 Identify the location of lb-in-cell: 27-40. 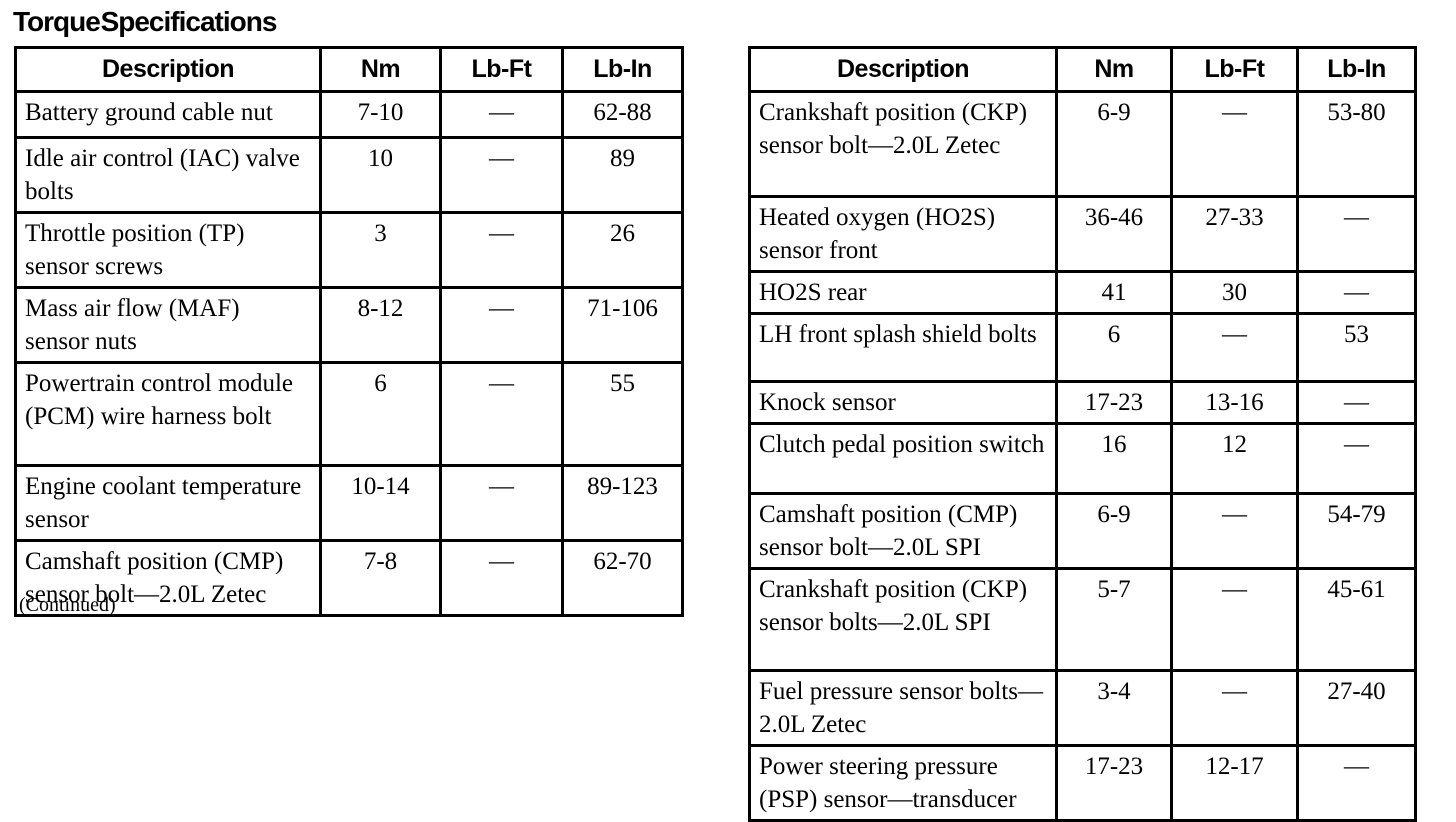
(1356, 708).